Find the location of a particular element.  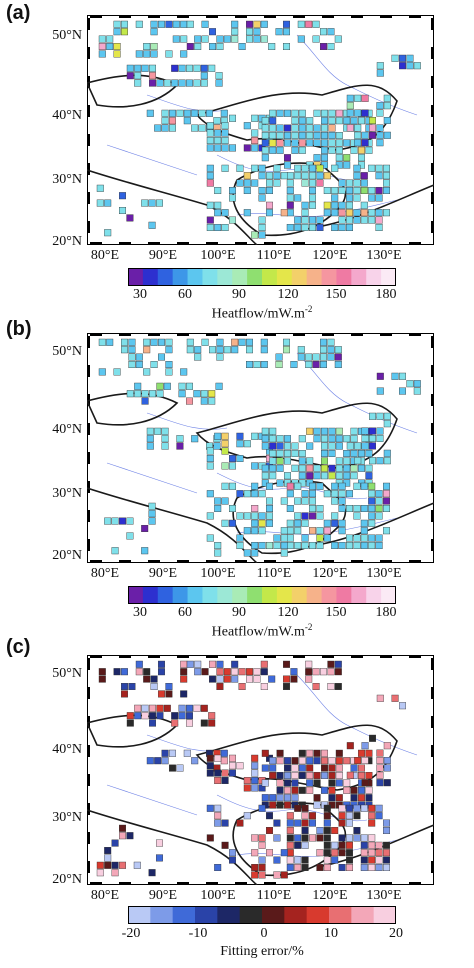

lat-label: 40°N is located at coordinates (67, 115).